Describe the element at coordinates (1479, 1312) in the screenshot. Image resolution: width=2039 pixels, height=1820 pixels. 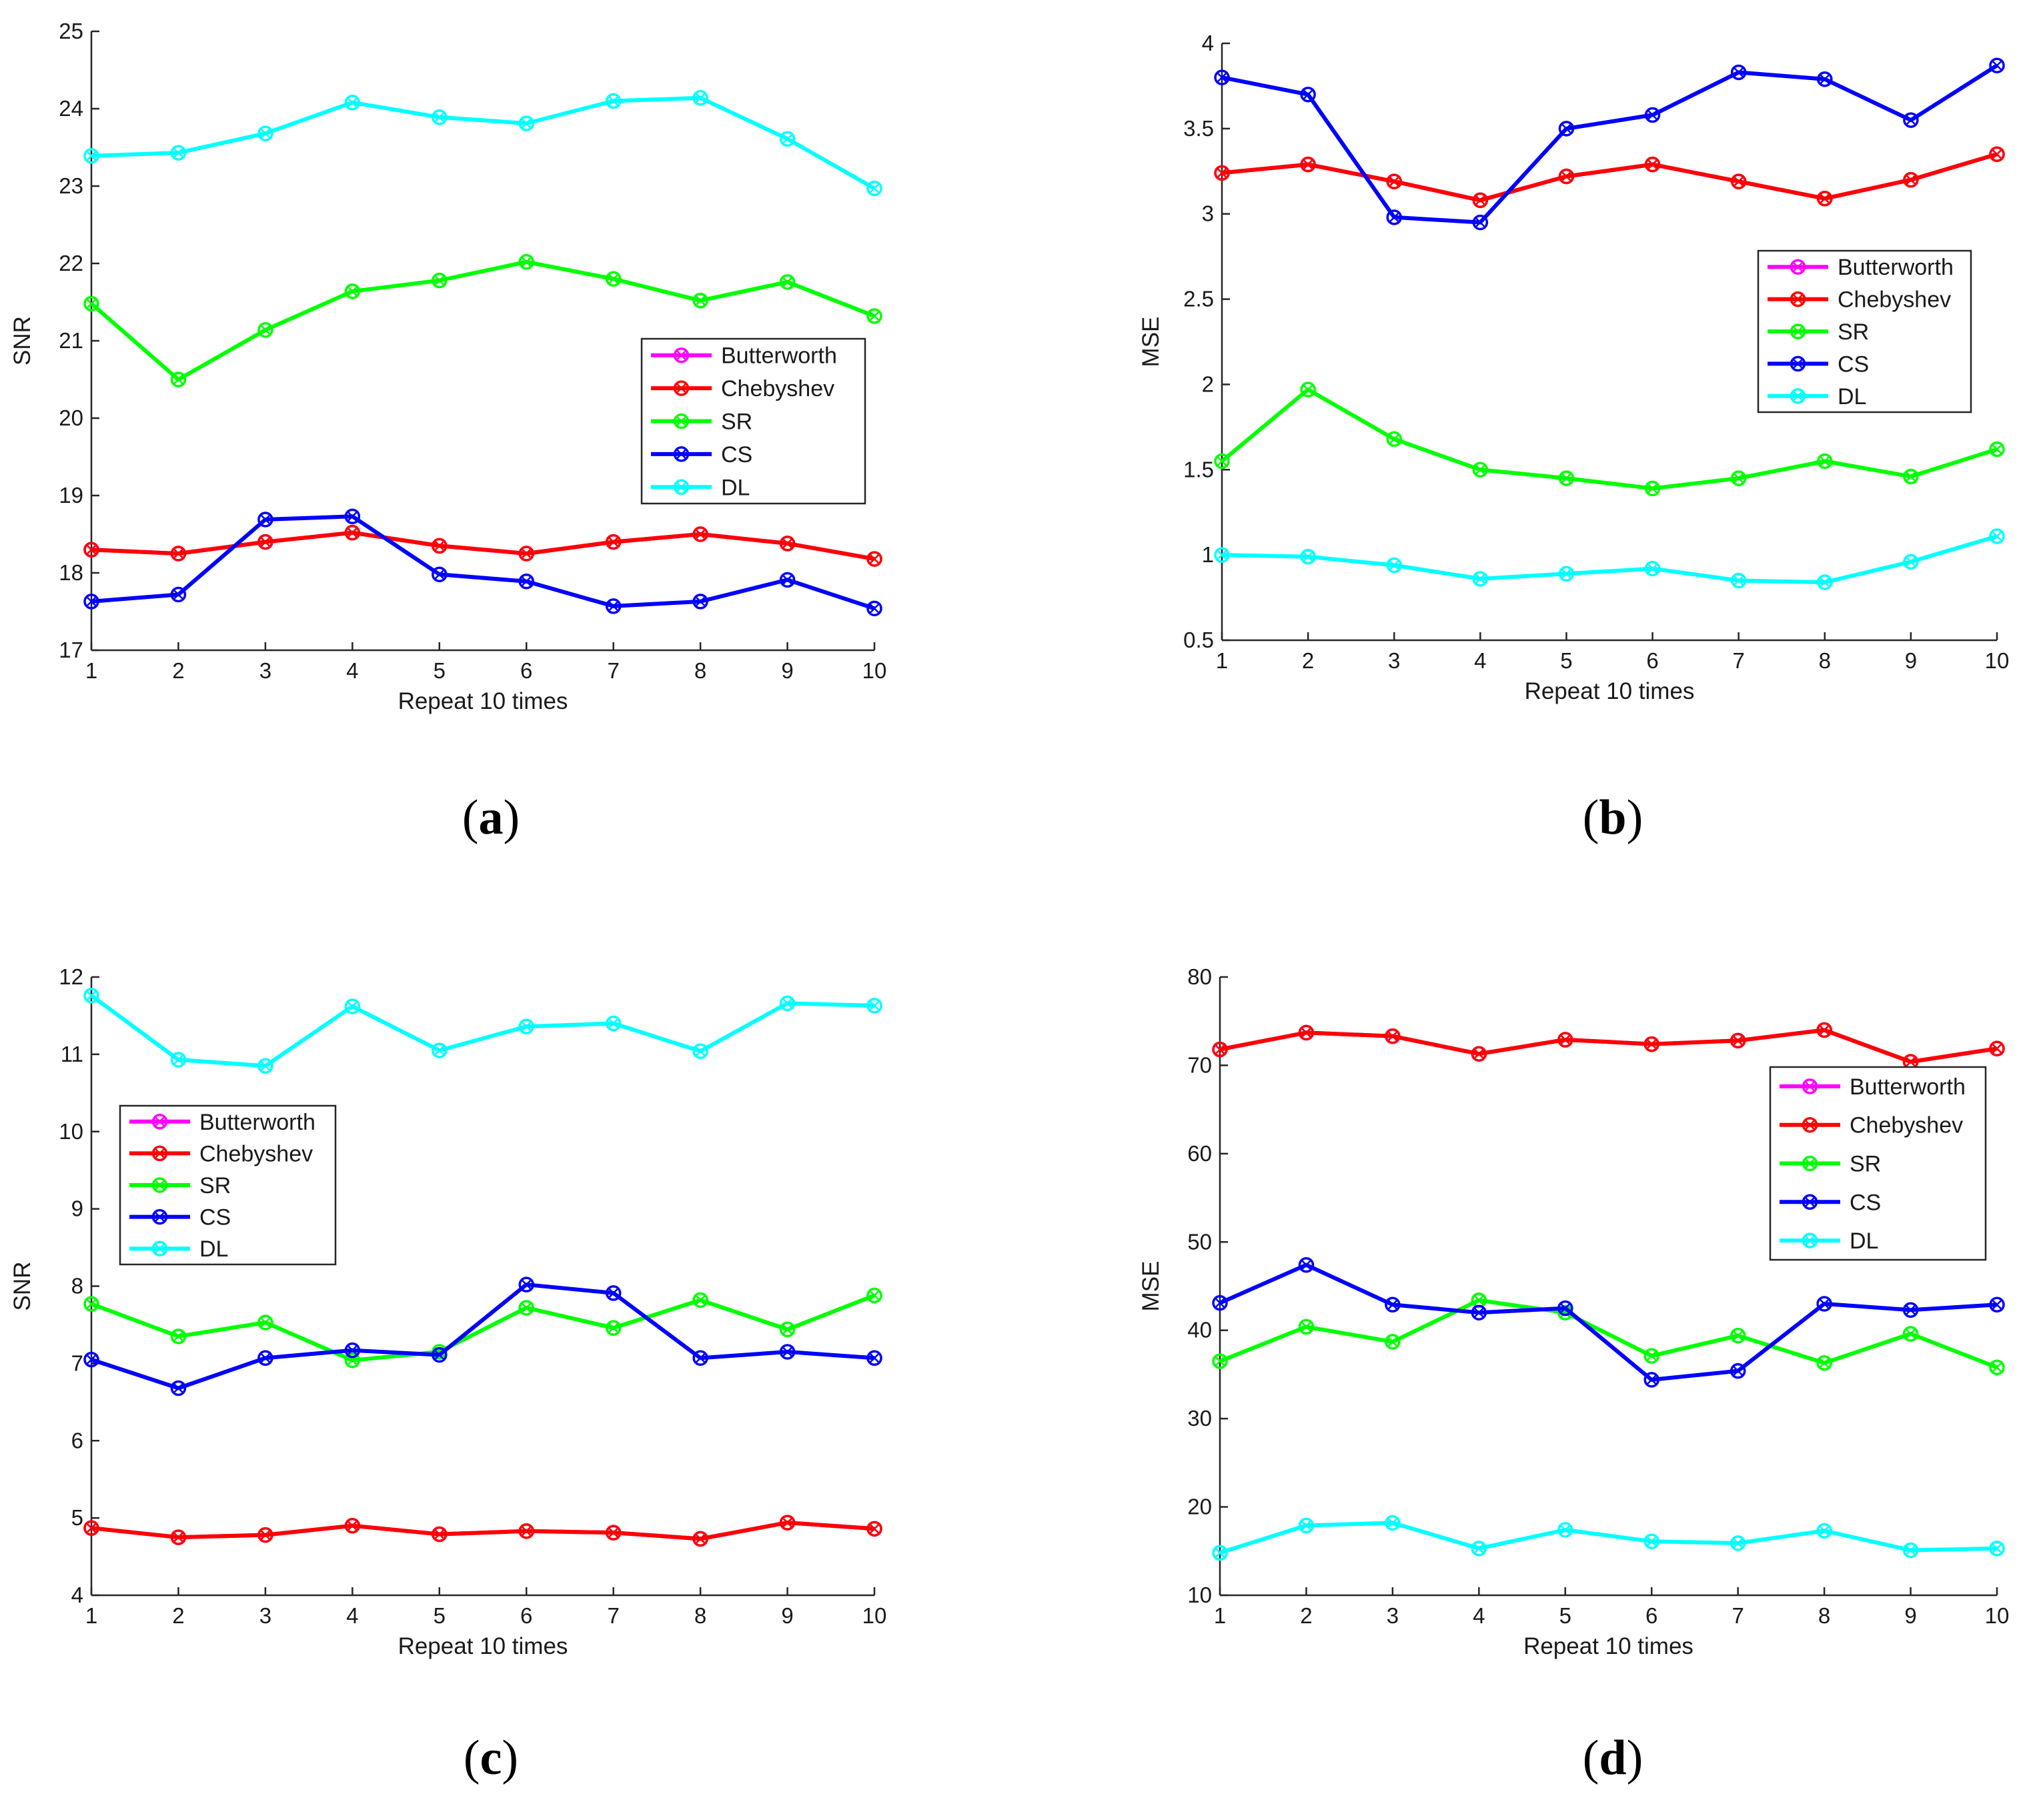
I see `data-point-d-cs-4-cross-b` at that location.